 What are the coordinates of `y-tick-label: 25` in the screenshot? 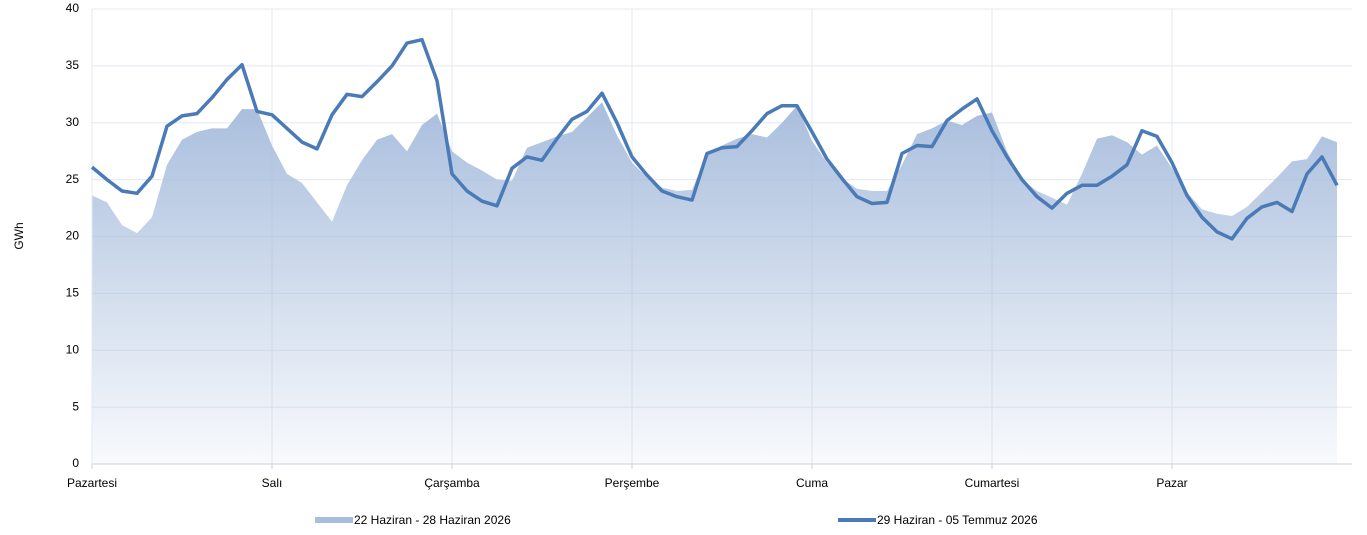 It's located at (73, 179).